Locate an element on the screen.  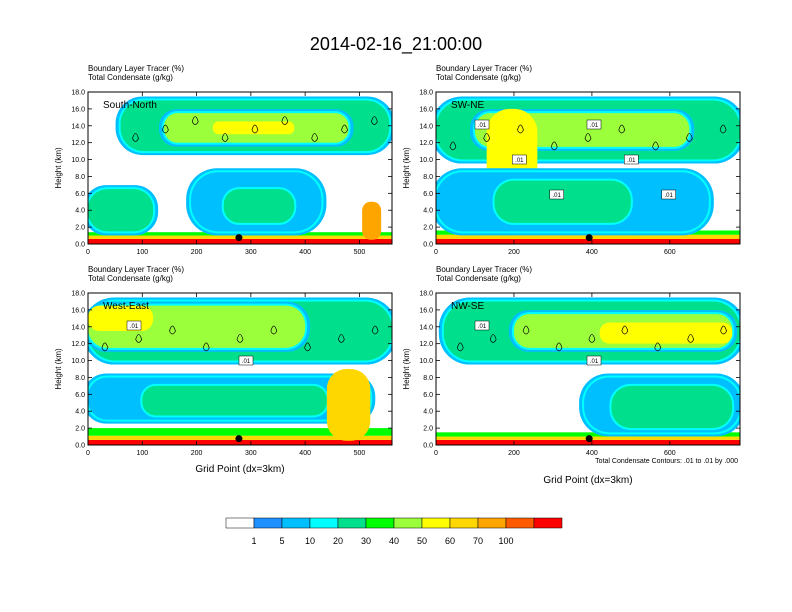
colorbar: 1 5 10 20 30 40 50 60 70 100 is located at coordinates (394, 531).